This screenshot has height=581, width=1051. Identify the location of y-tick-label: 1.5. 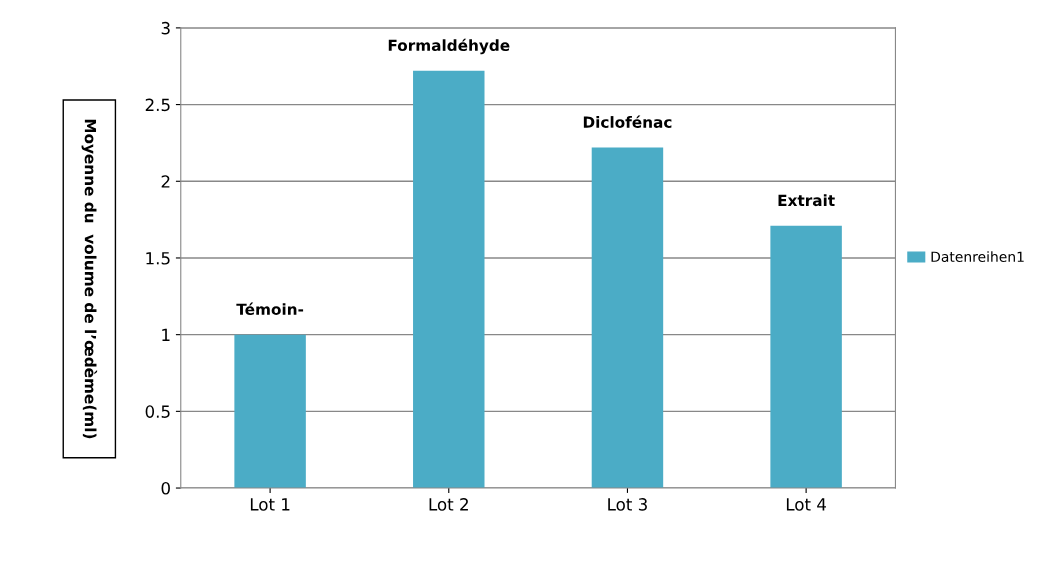
(158, 258).